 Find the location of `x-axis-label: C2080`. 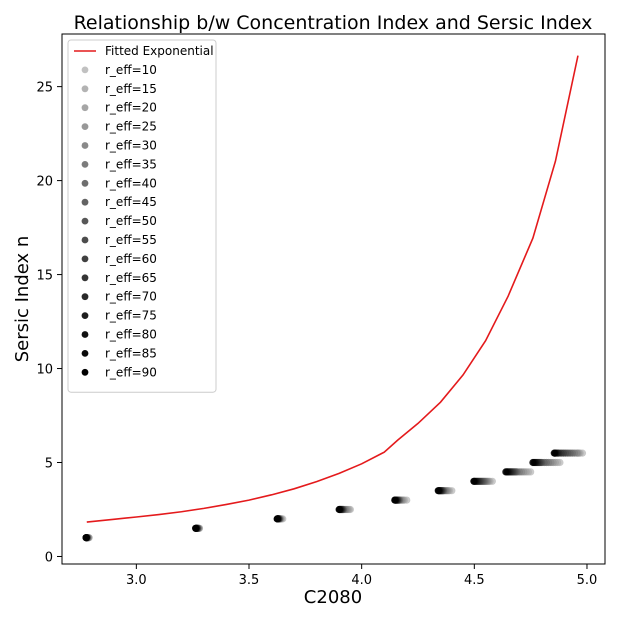

x-axis-label: C2080 is located at coordinates (333, 597).